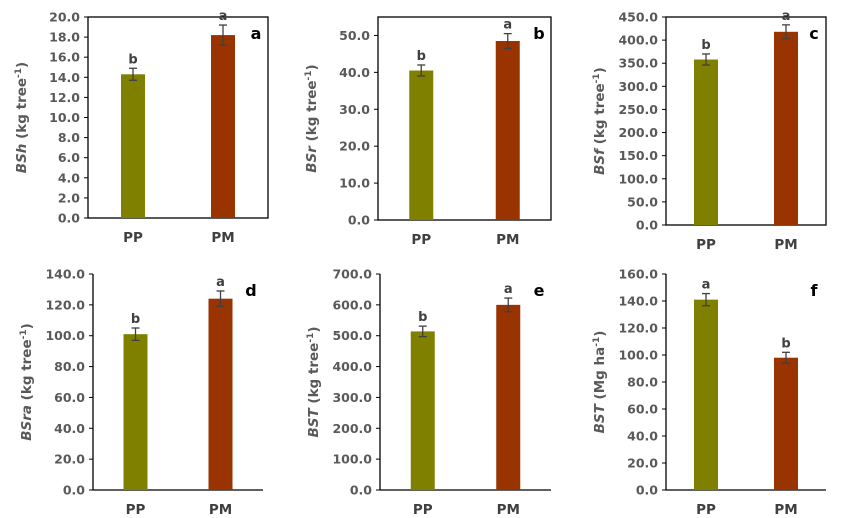 Image resolution: width=855 pixels, height=518 pixels. What do you see at coordinates (27, 423) in the screenshot?
I see `y-axis-variable: BSra` at bounding box center [27, 423].